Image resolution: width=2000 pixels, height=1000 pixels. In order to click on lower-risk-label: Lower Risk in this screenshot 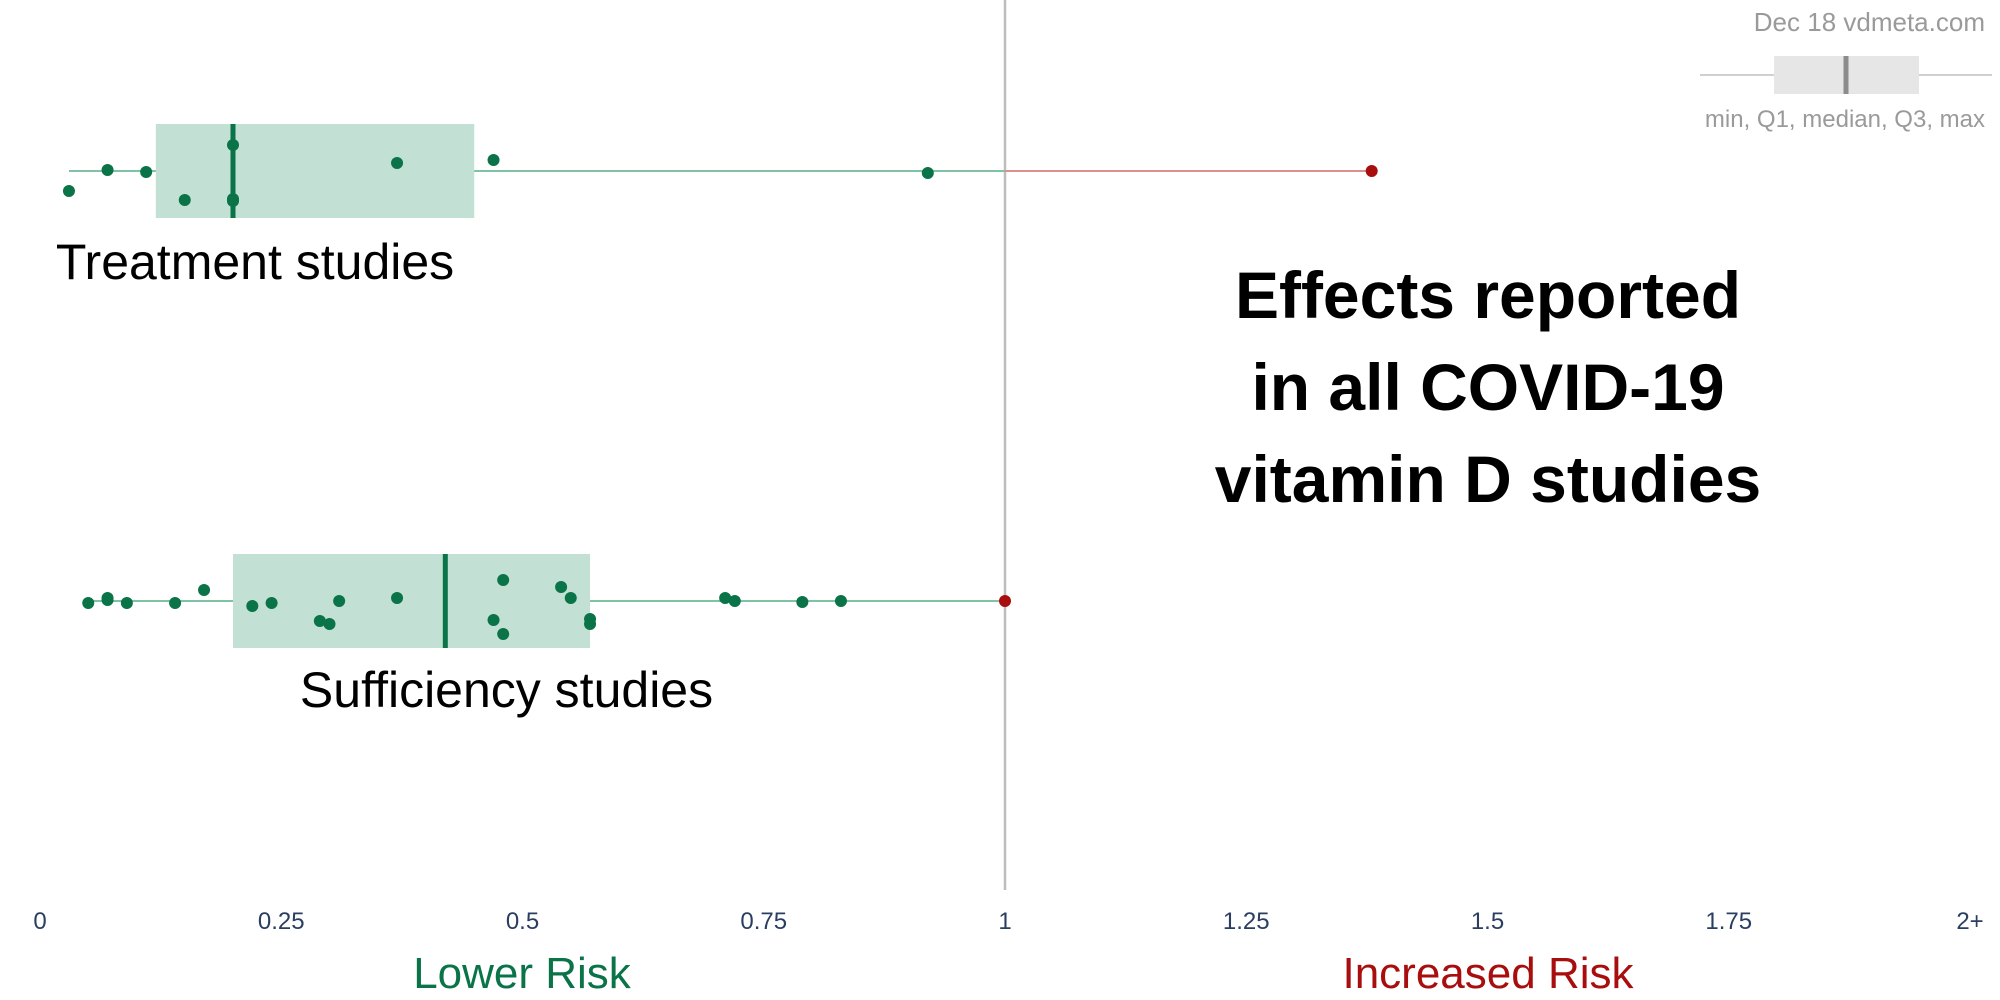, I will do `click(522, 973)`.